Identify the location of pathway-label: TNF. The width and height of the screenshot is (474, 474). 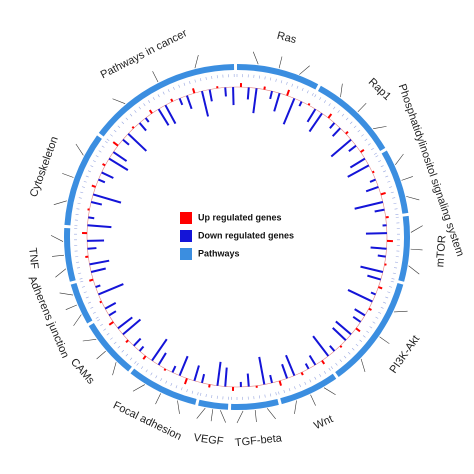
(33, 258).